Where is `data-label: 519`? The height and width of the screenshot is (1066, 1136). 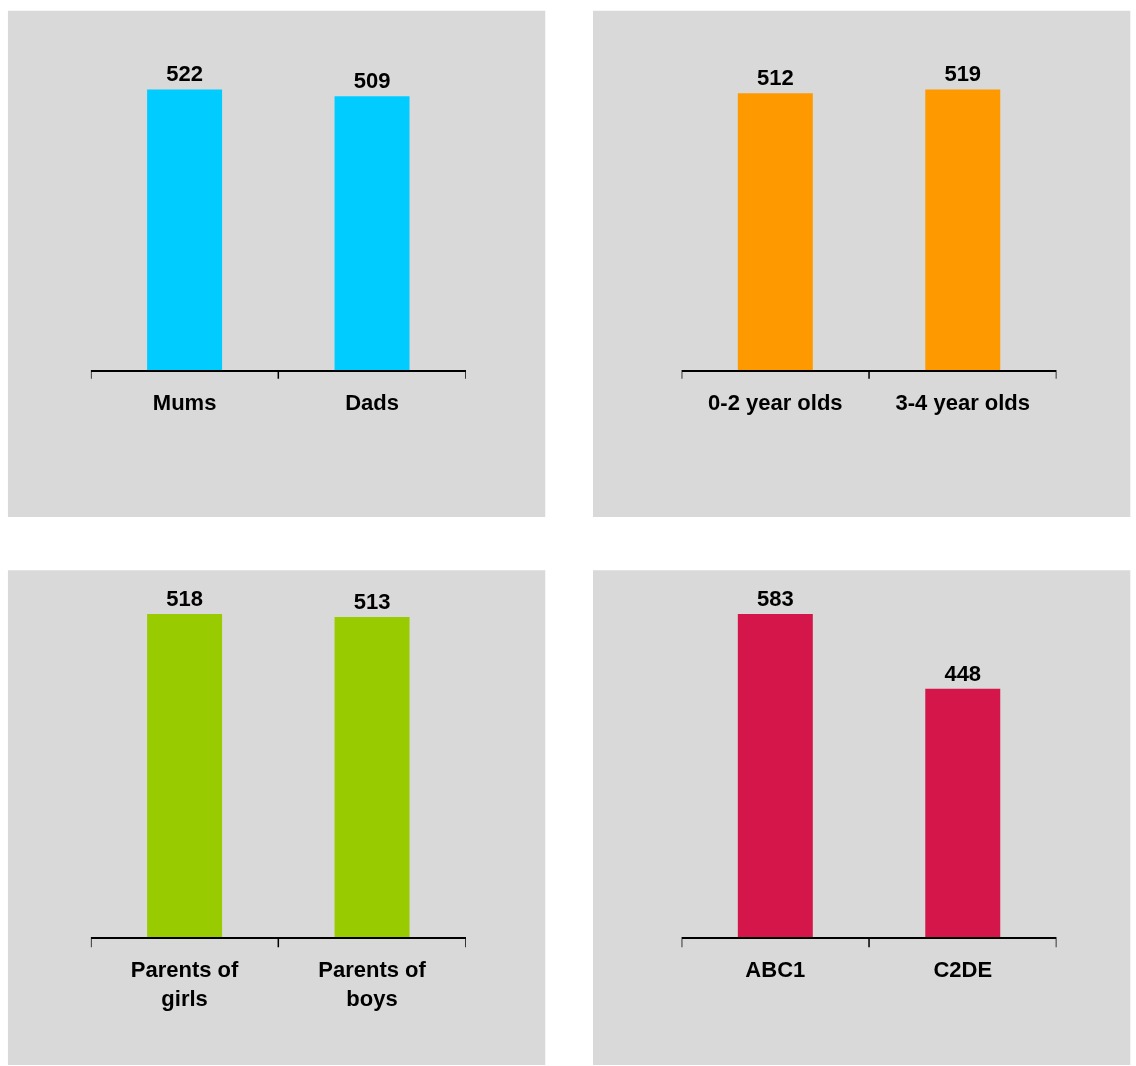 data-label: 519 is located at coordinates (963, 74).